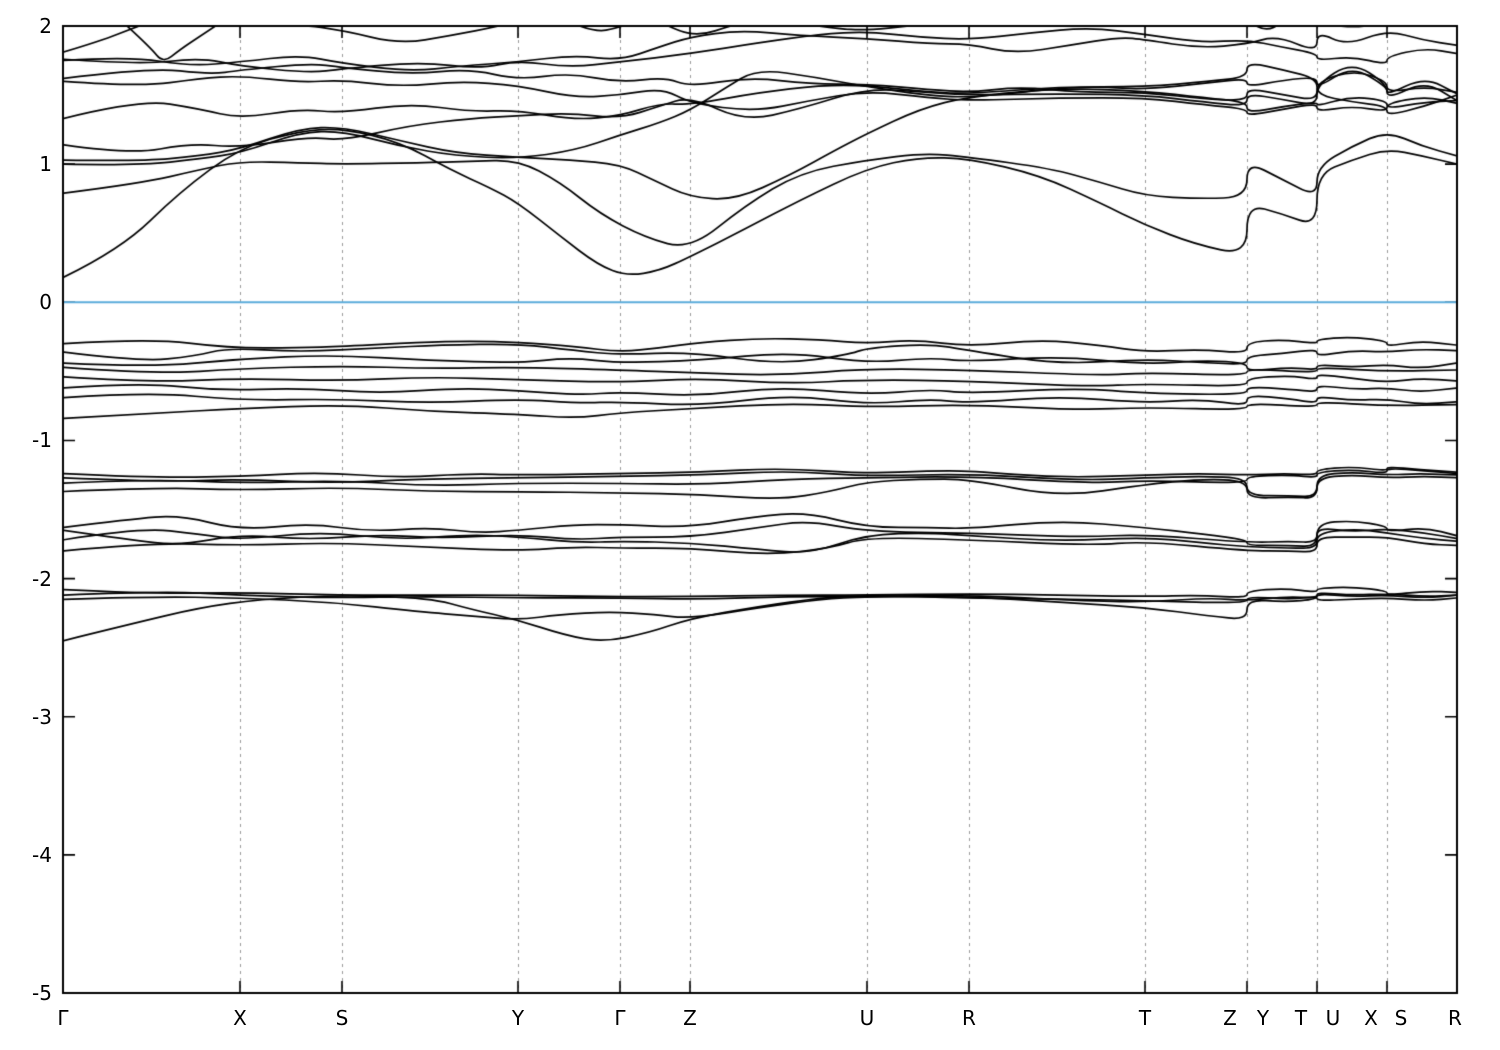 This screenshot has height=1050, width=1500. What do you see at coordinates (45, 302) in the screenshot?
I see `y-tick-label: 0` at bounding box center [45, 302].